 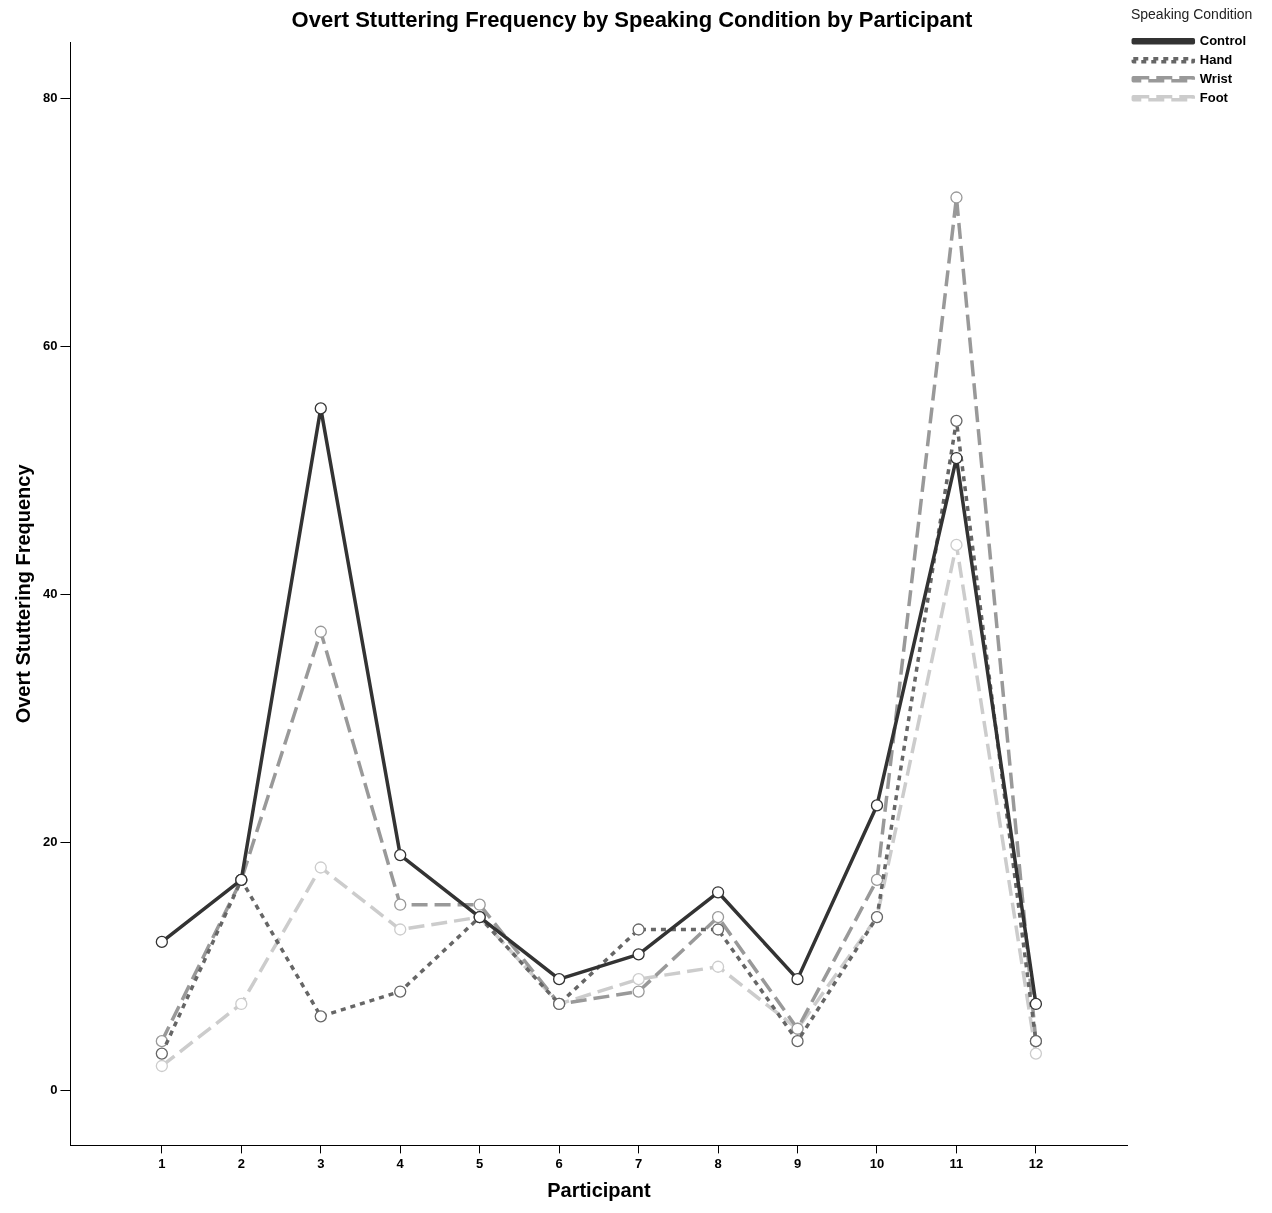 What do you see at coordinates (50, 97) in the screenshot?
I see `y-tick-label: 80` at bounding box center [50, 97].